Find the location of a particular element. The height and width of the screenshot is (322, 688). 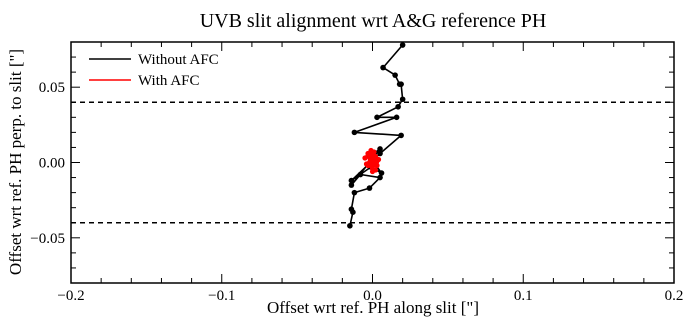

legend-label-with-afc: With AFC is located at coordinates (169, 81).